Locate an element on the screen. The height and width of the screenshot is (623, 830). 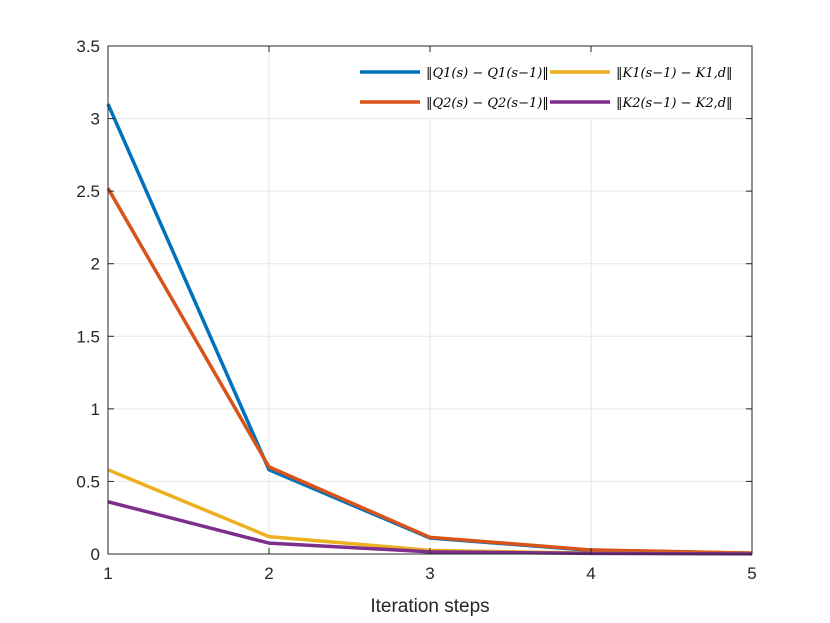
y-tick-label: 2.5 is located at coordinates (88, 191).